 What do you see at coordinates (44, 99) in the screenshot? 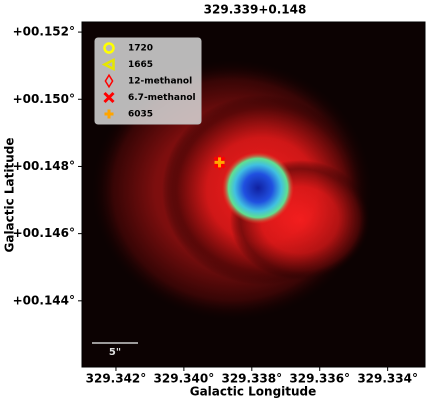
I see `y-tick-label: +00.150°` at bounding box center [44, 99].